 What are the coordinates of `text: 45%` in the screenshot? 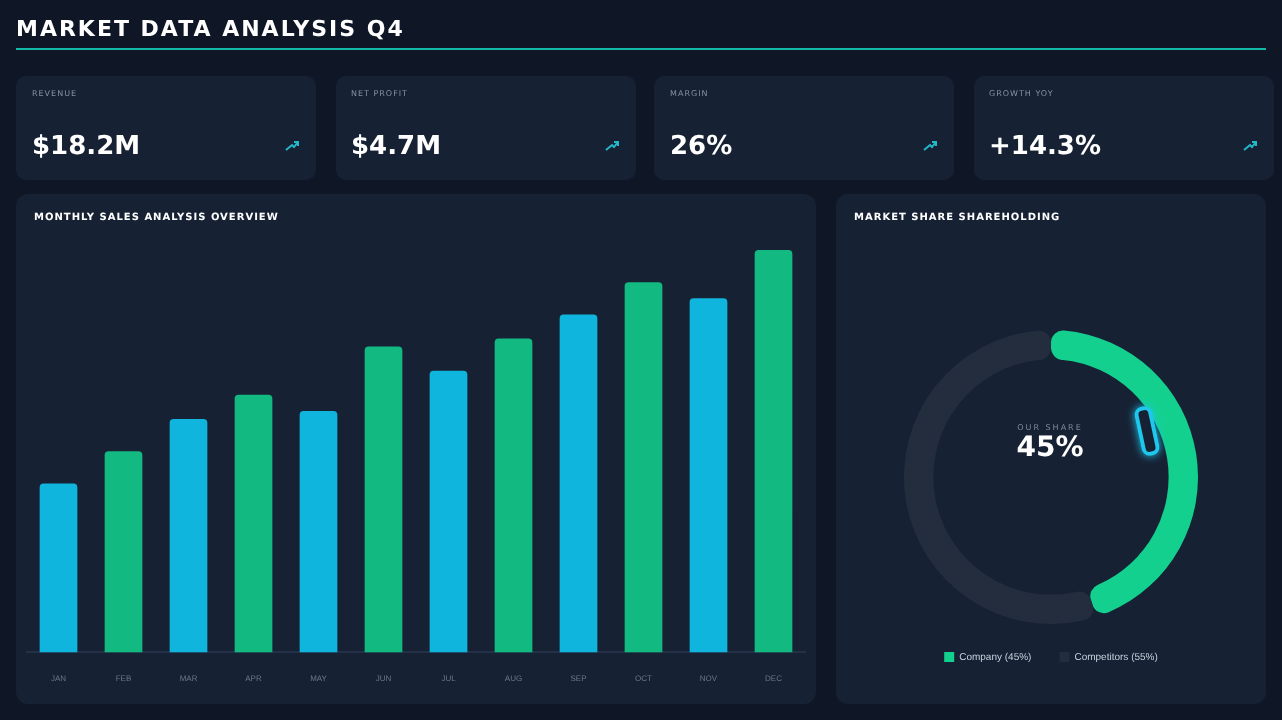 It's located at (1050, 448).